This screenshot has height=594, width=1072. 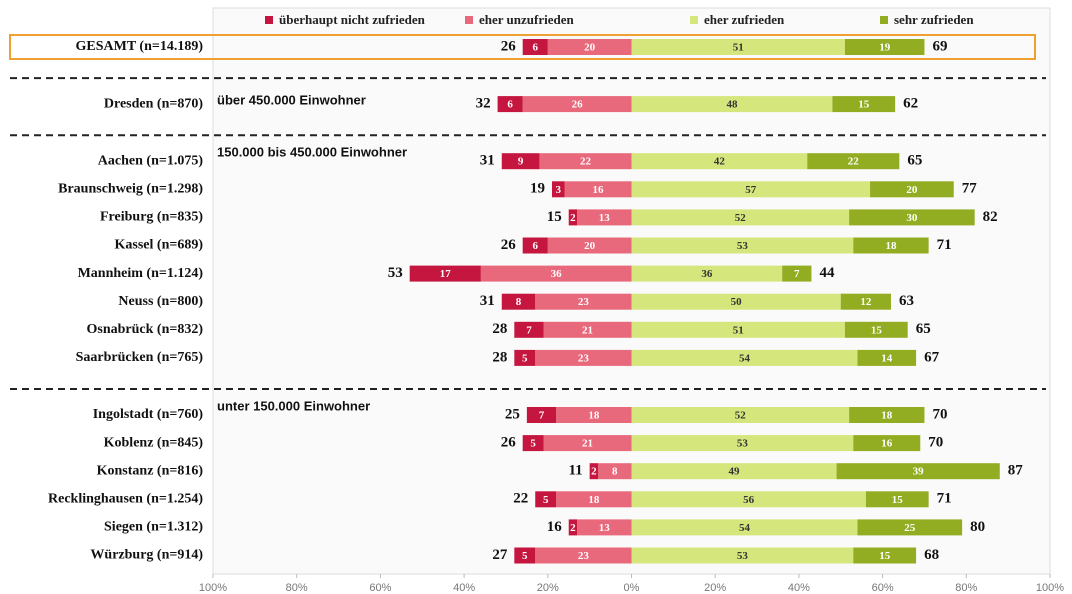 I want to click on total-right: 44, so click(x=827, y=273).